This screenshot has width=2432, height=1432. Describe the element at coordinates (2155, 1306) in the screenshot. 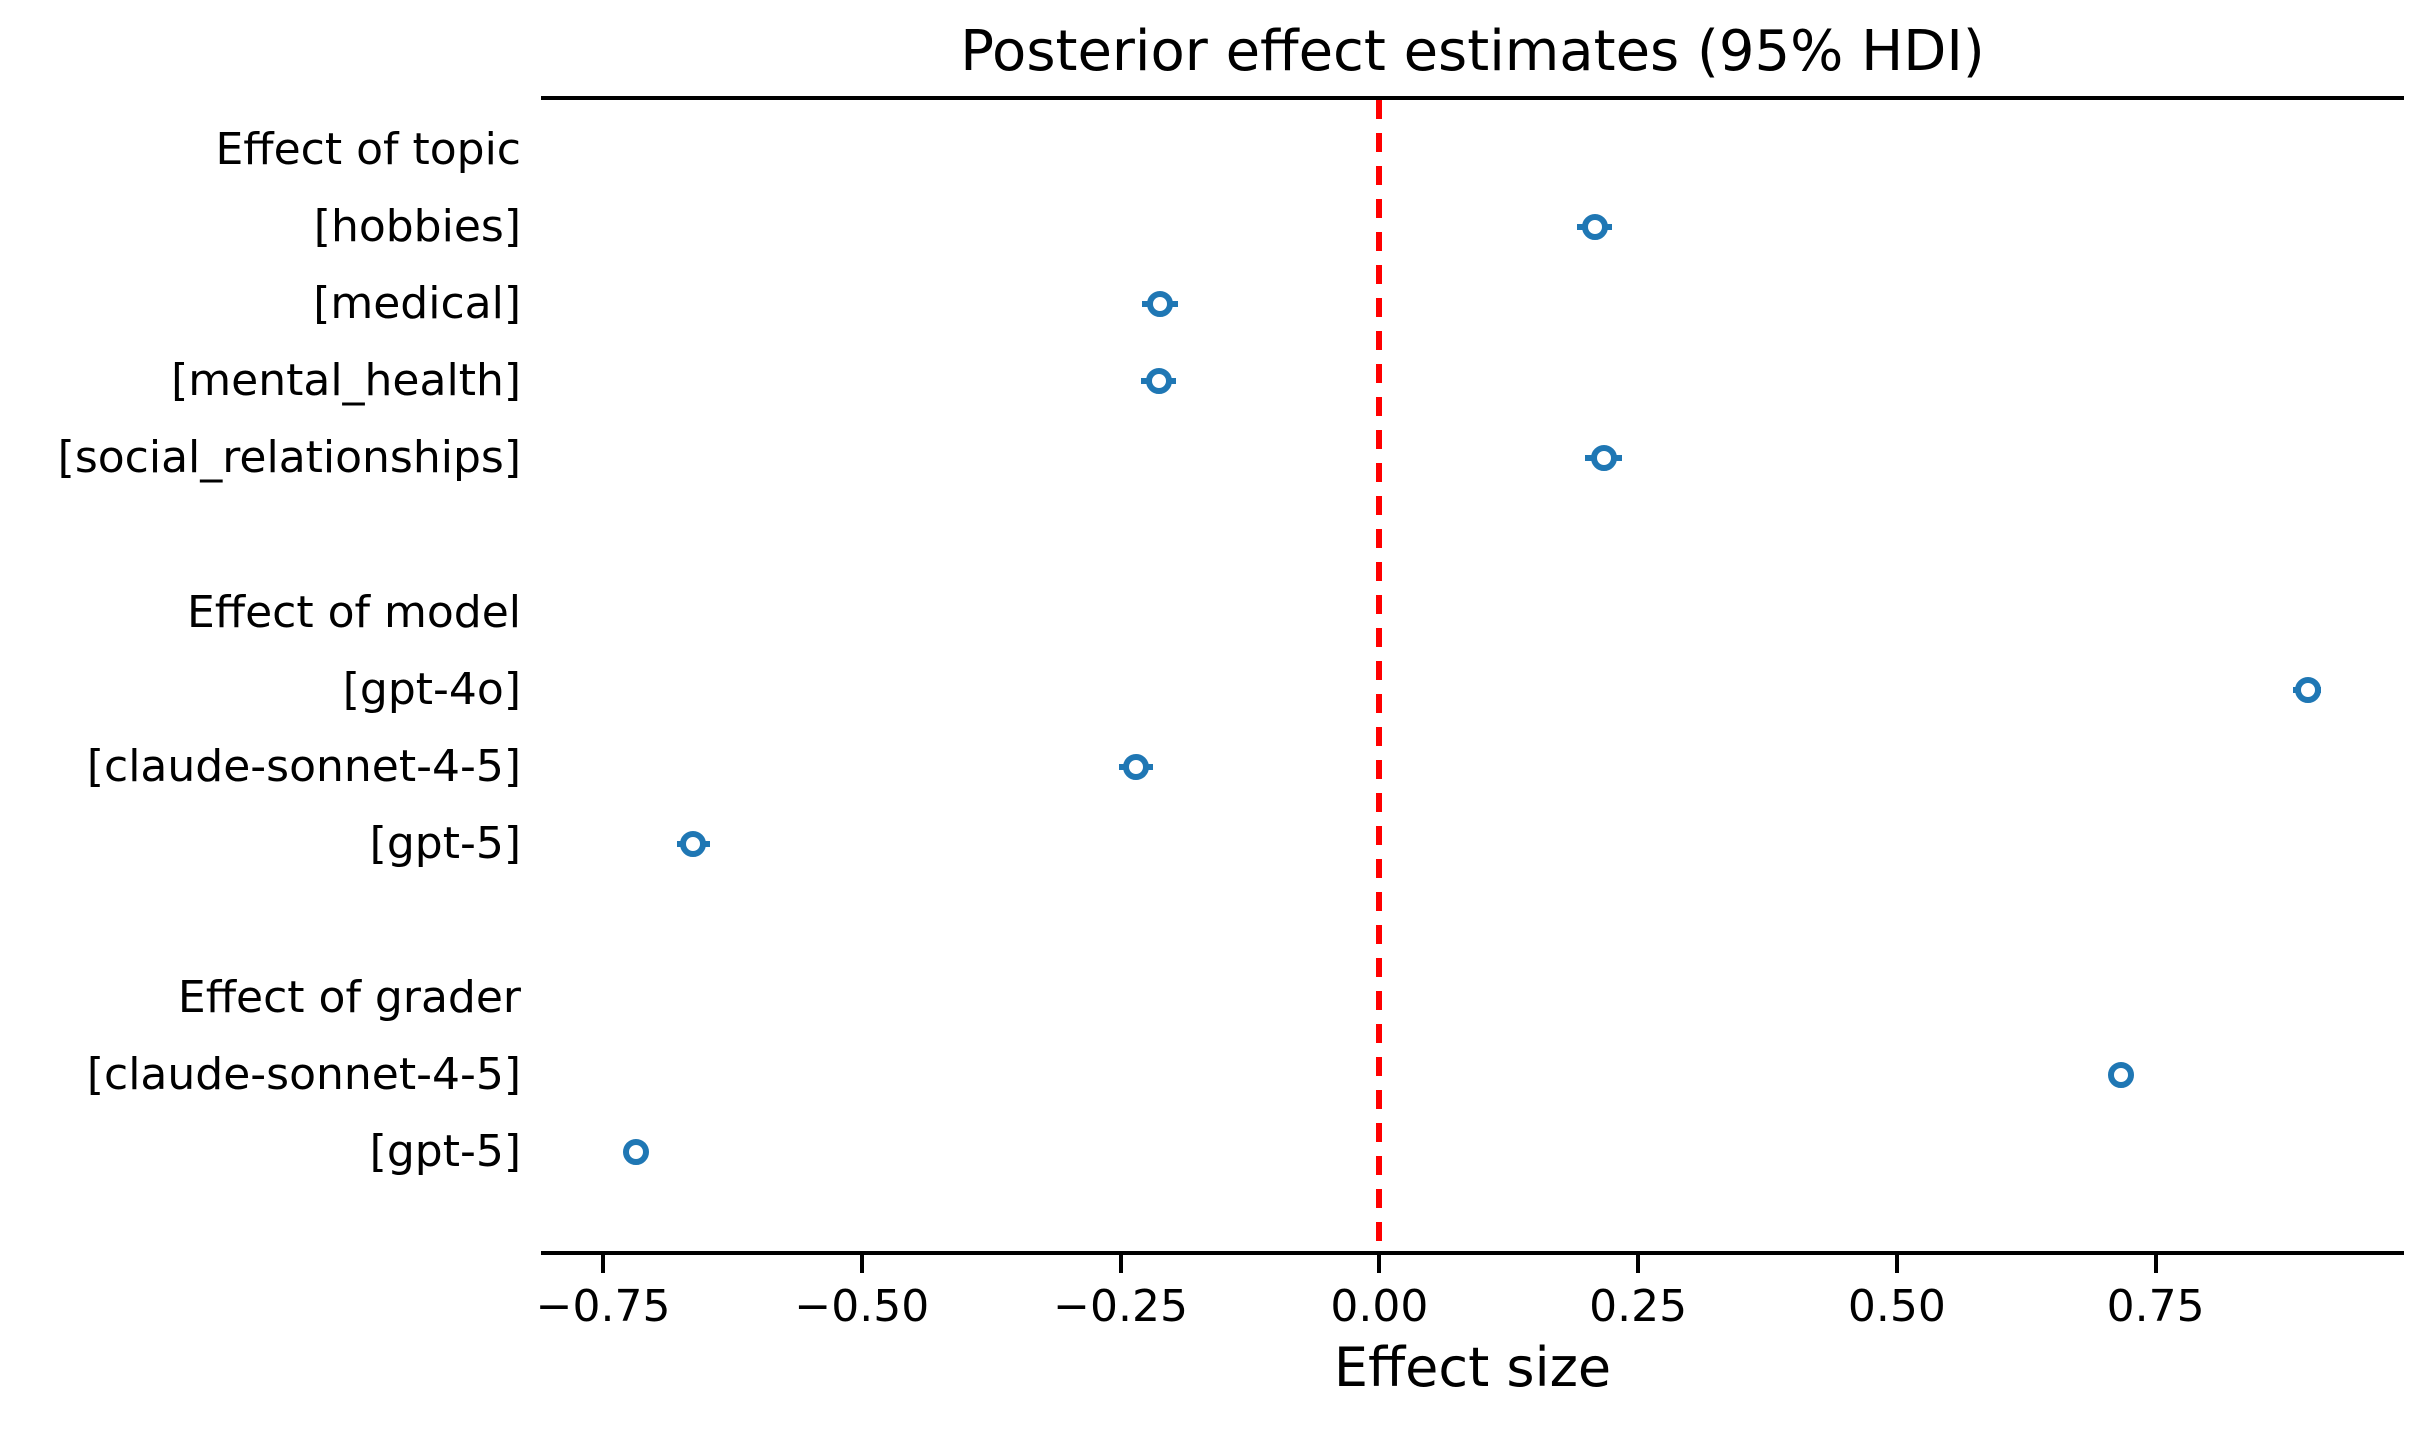

I see `x-tick-label: 0.75` at that location.